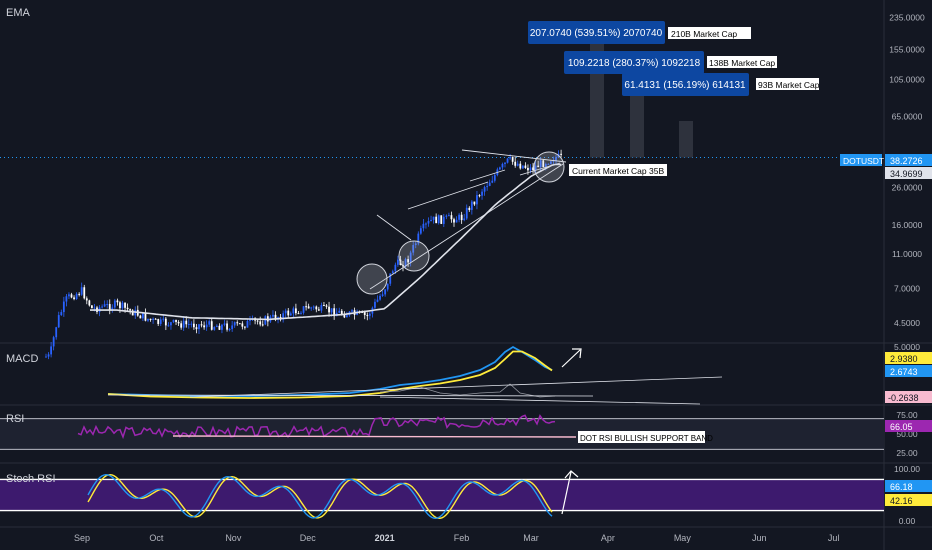  I want to click on macd-pane-label: MACD, so click(22, 359).